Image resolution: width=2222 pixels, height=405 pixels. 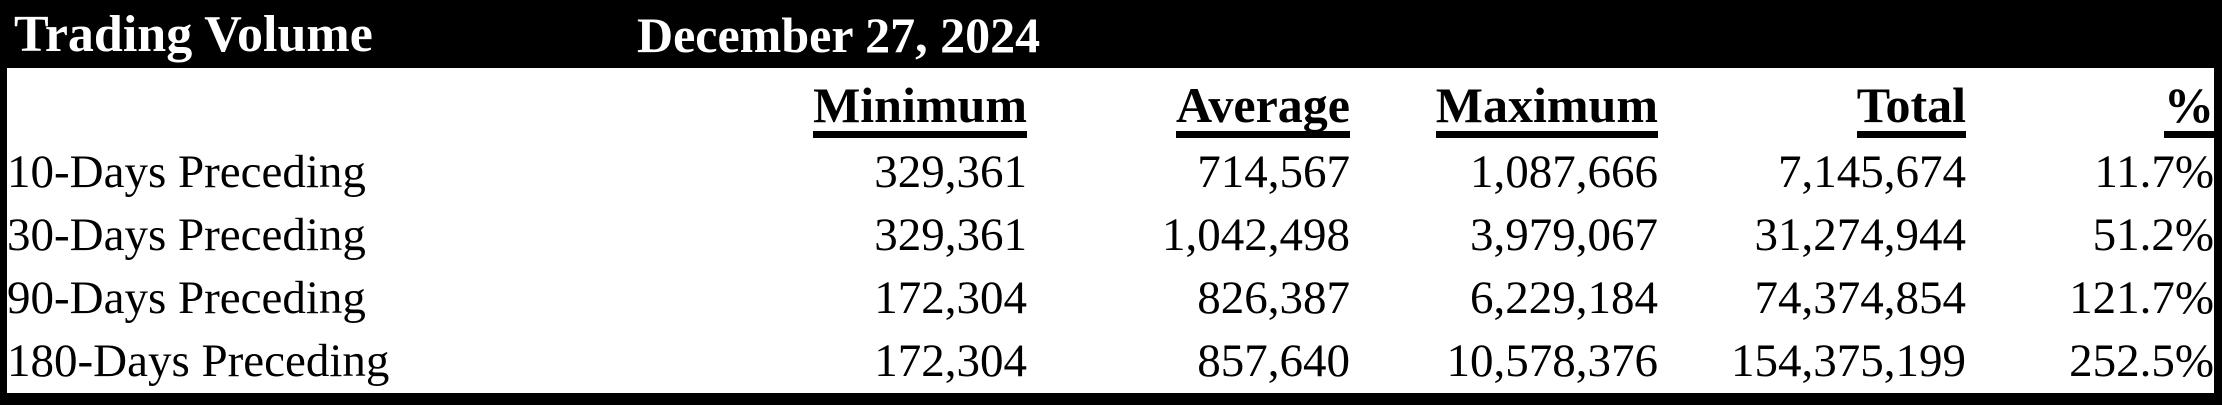 What do you see at coordinates (1860, 235) in the screenshot?
I see `cell-total: 31,274,944` at bounding box center [1860, 235].